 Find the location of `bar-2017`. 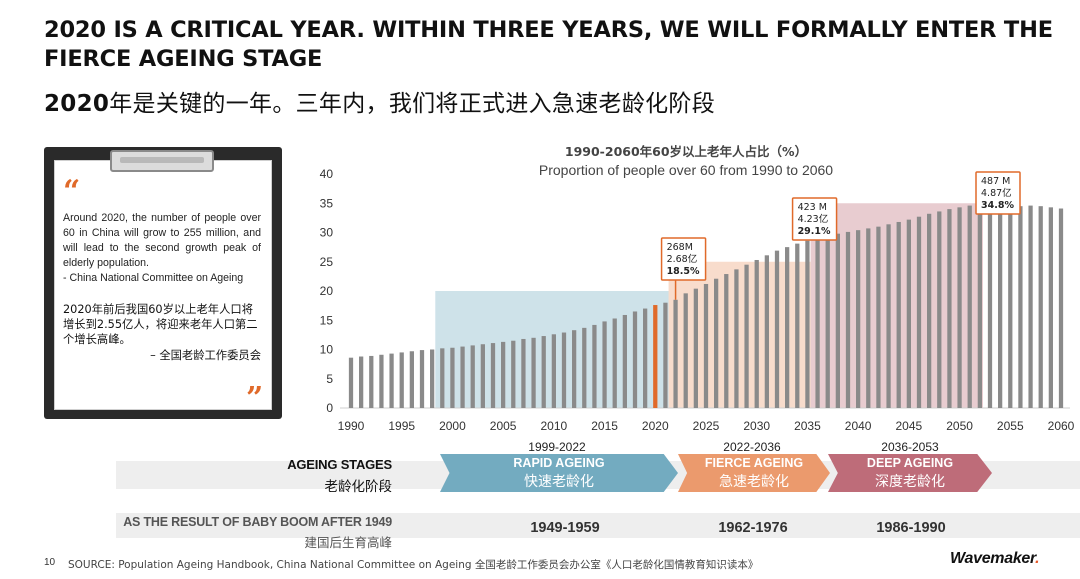

bar-2017 is located at coordinates (624, 361).